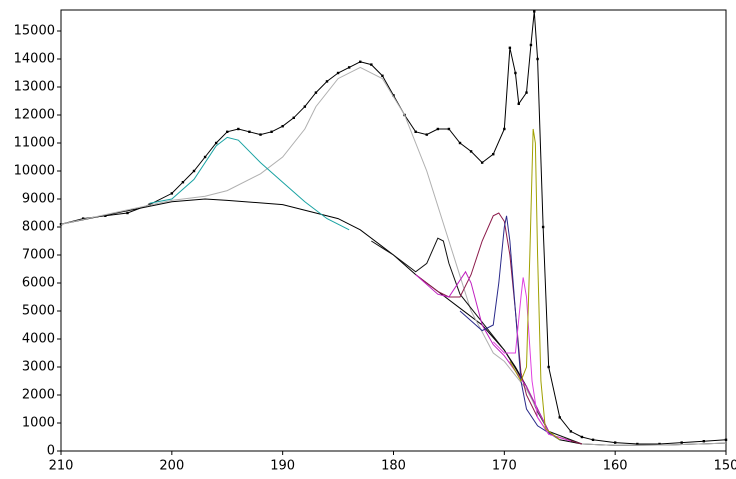 The width and height of the screenshot is (736, 479). What do you see at coordinates (725, 466) in the screenshot?
I see `x-tick-label: 150` at bounding box center [725, 466].